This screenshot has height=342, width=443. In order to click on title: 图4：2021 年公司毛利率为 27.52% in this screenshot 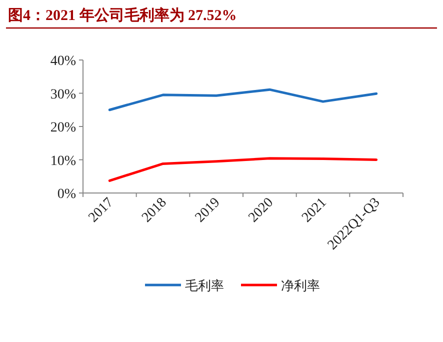, I will do `click(122, 16)`.